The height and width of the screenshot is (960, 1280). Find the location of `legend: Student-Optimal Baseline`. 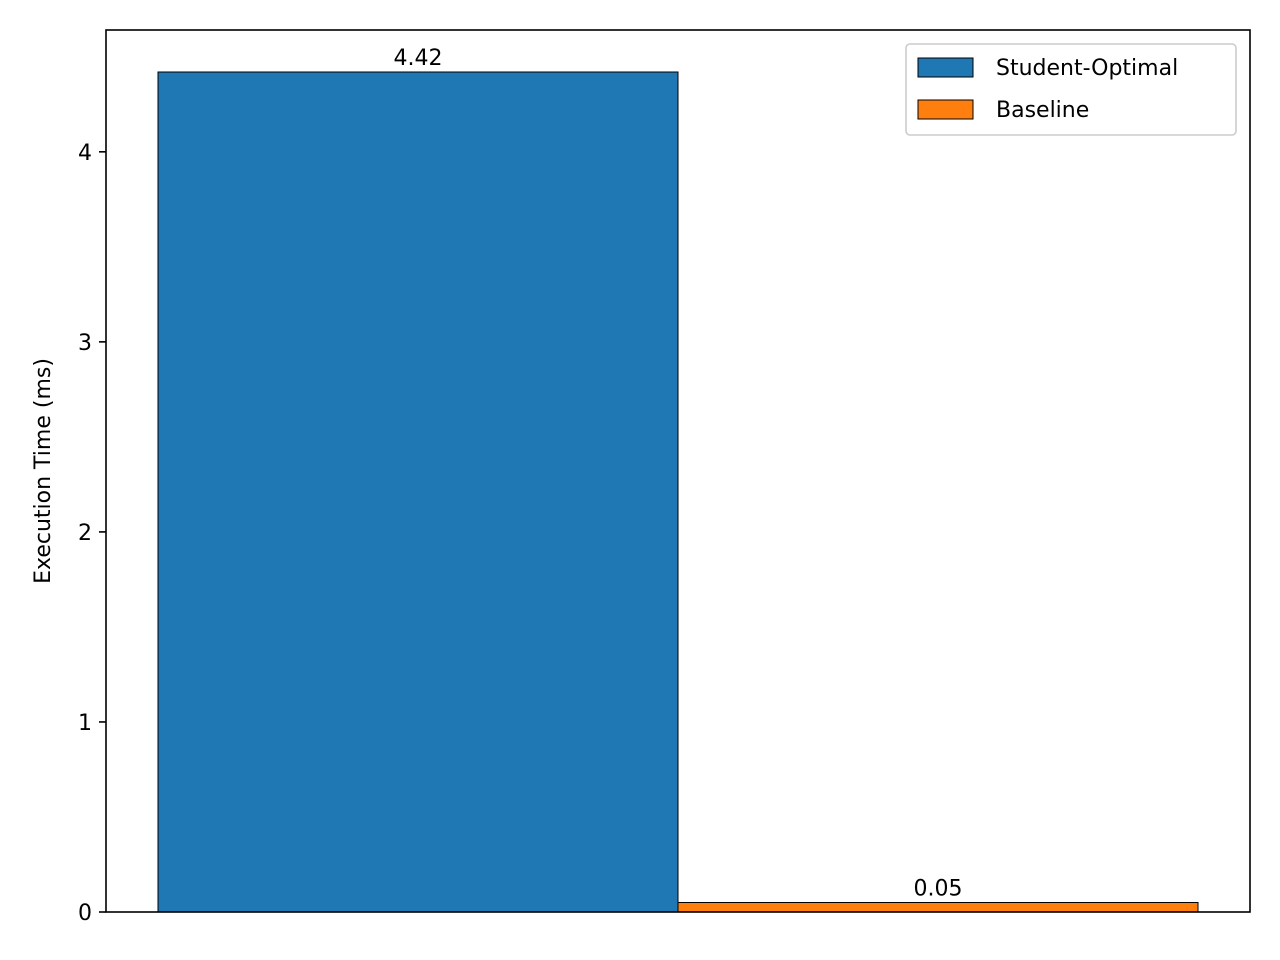

legend: Student-Optimal Baseline is located at coordinates (1071, 89).